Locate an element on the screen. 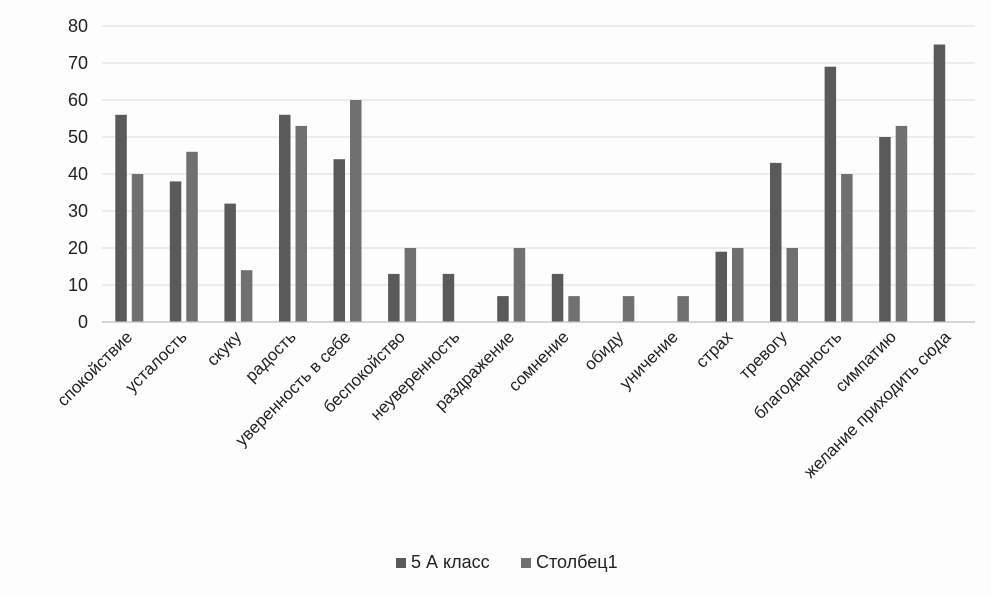  y-tick-label: 0 is located at coordinates (83, 322).